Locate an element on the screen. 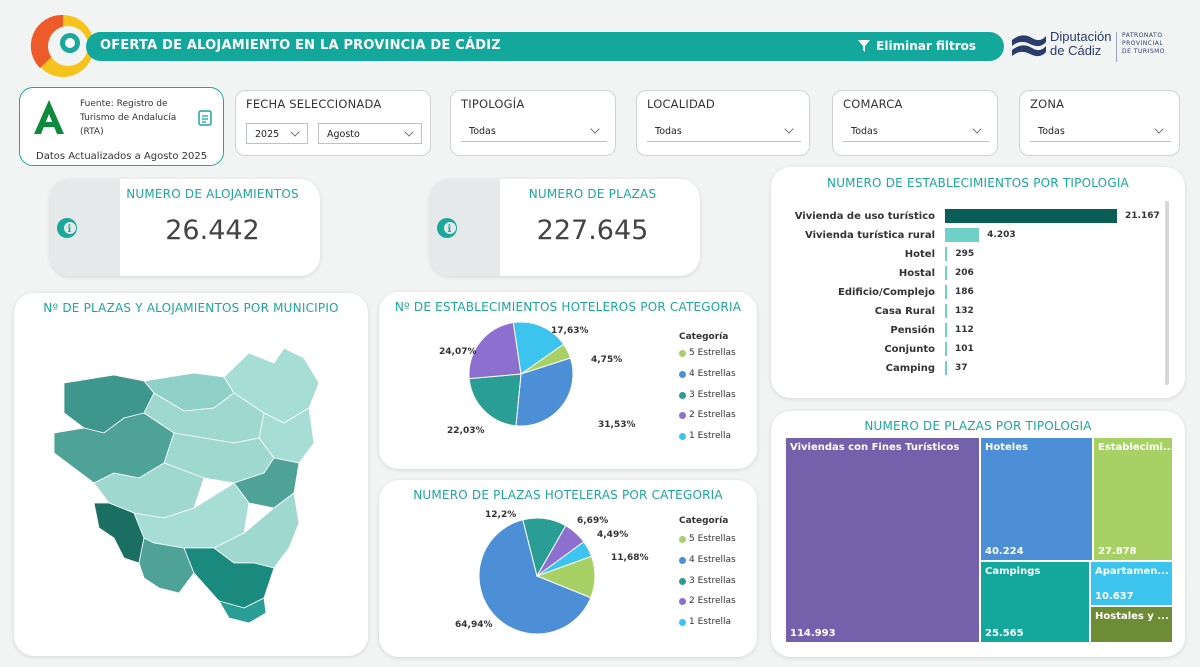  treemap-label: Viviendas con Fines Turísticos is located at coordinates (875, 447).